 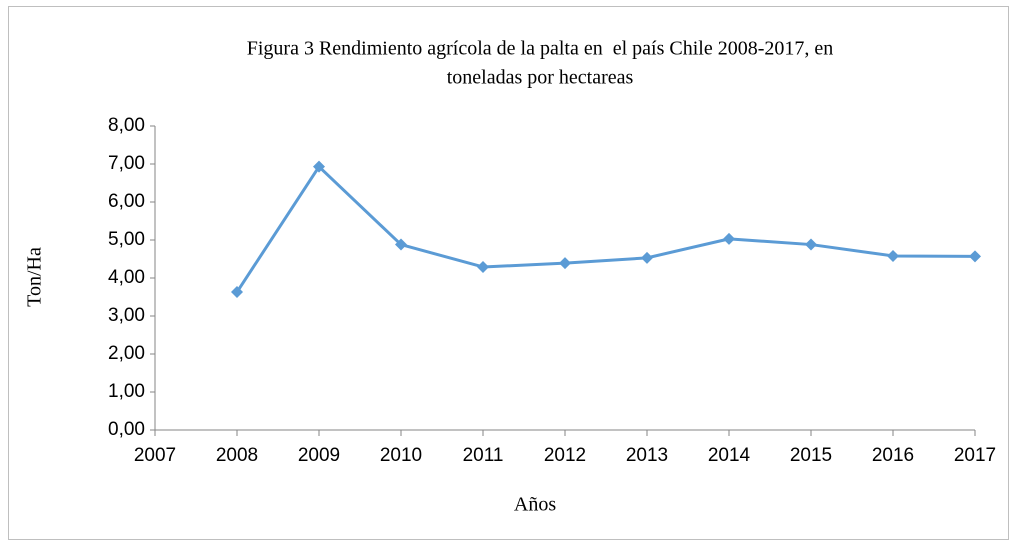 I want to click on y-tick-label: 4,00, so click(x=126, y=277).